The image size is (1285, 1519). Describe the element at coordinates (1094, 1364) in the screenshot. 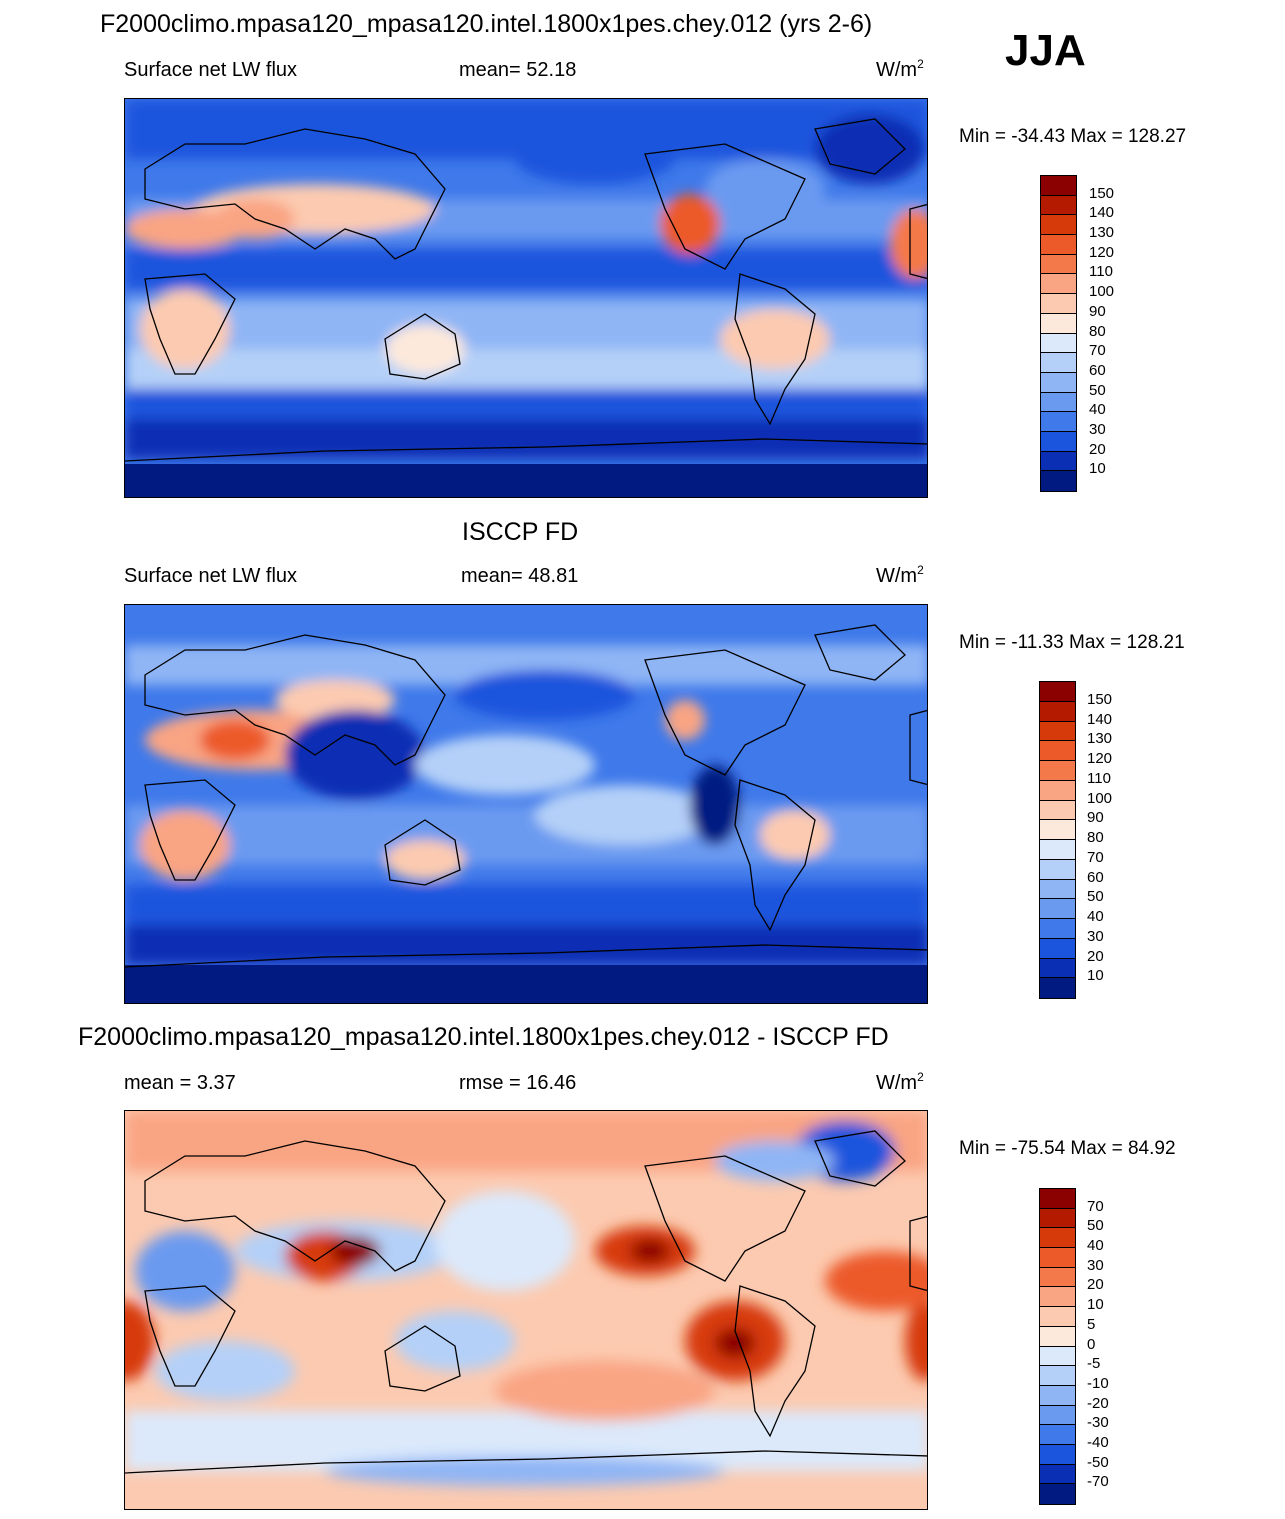

I see `colorbar-tick-label: -5` at that location.